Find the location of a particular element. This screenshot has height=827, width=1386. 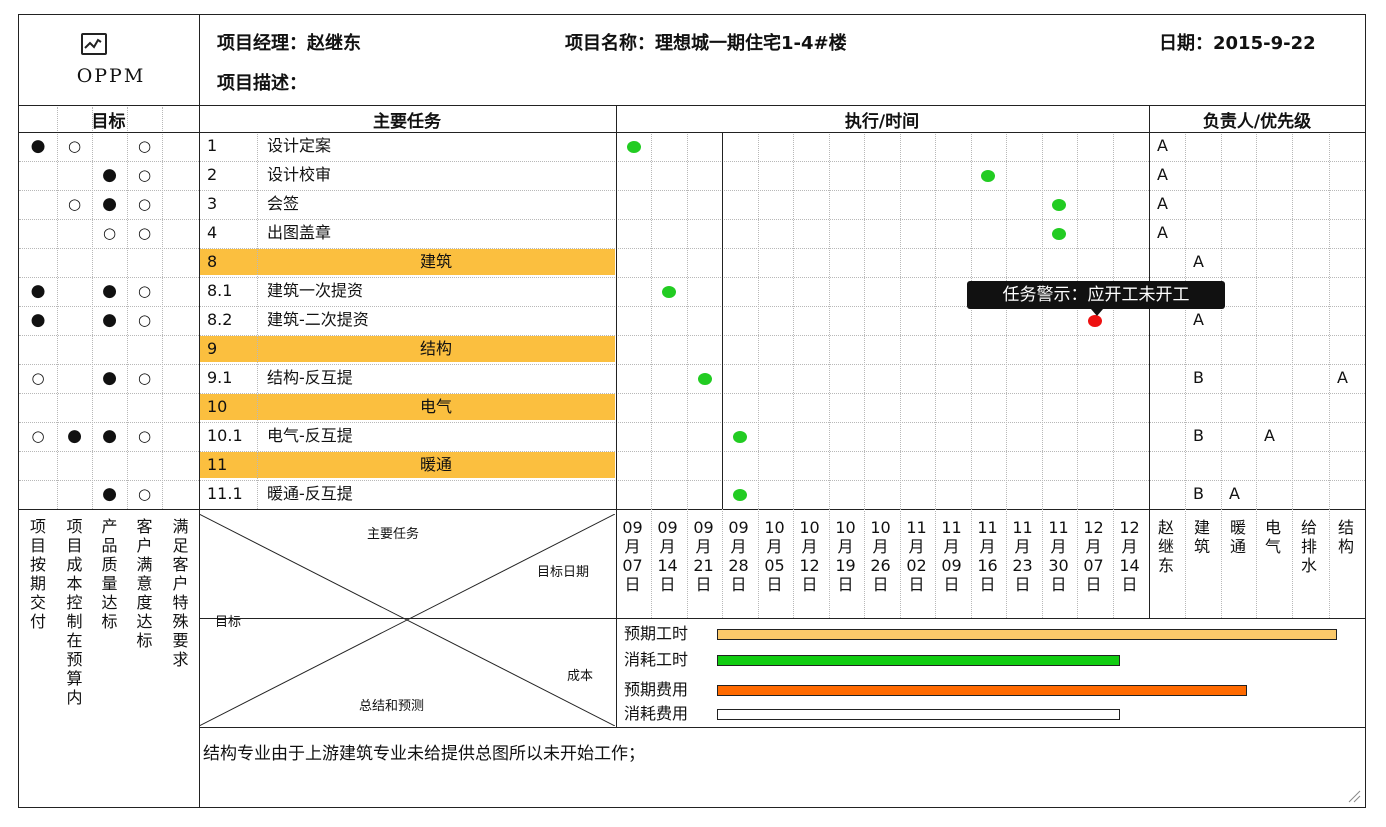

goal-col-divider is located at coordinates (127, 308).